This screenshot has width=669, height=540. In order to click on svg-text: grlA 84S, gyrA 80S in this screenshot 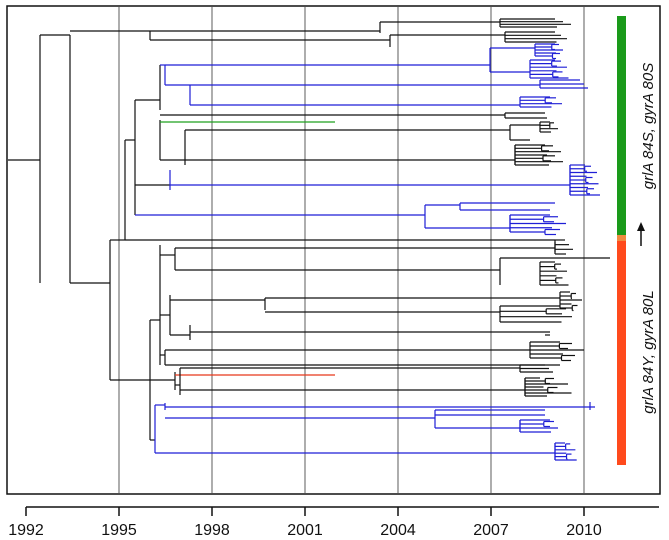, I will do `click(648, 126)`.